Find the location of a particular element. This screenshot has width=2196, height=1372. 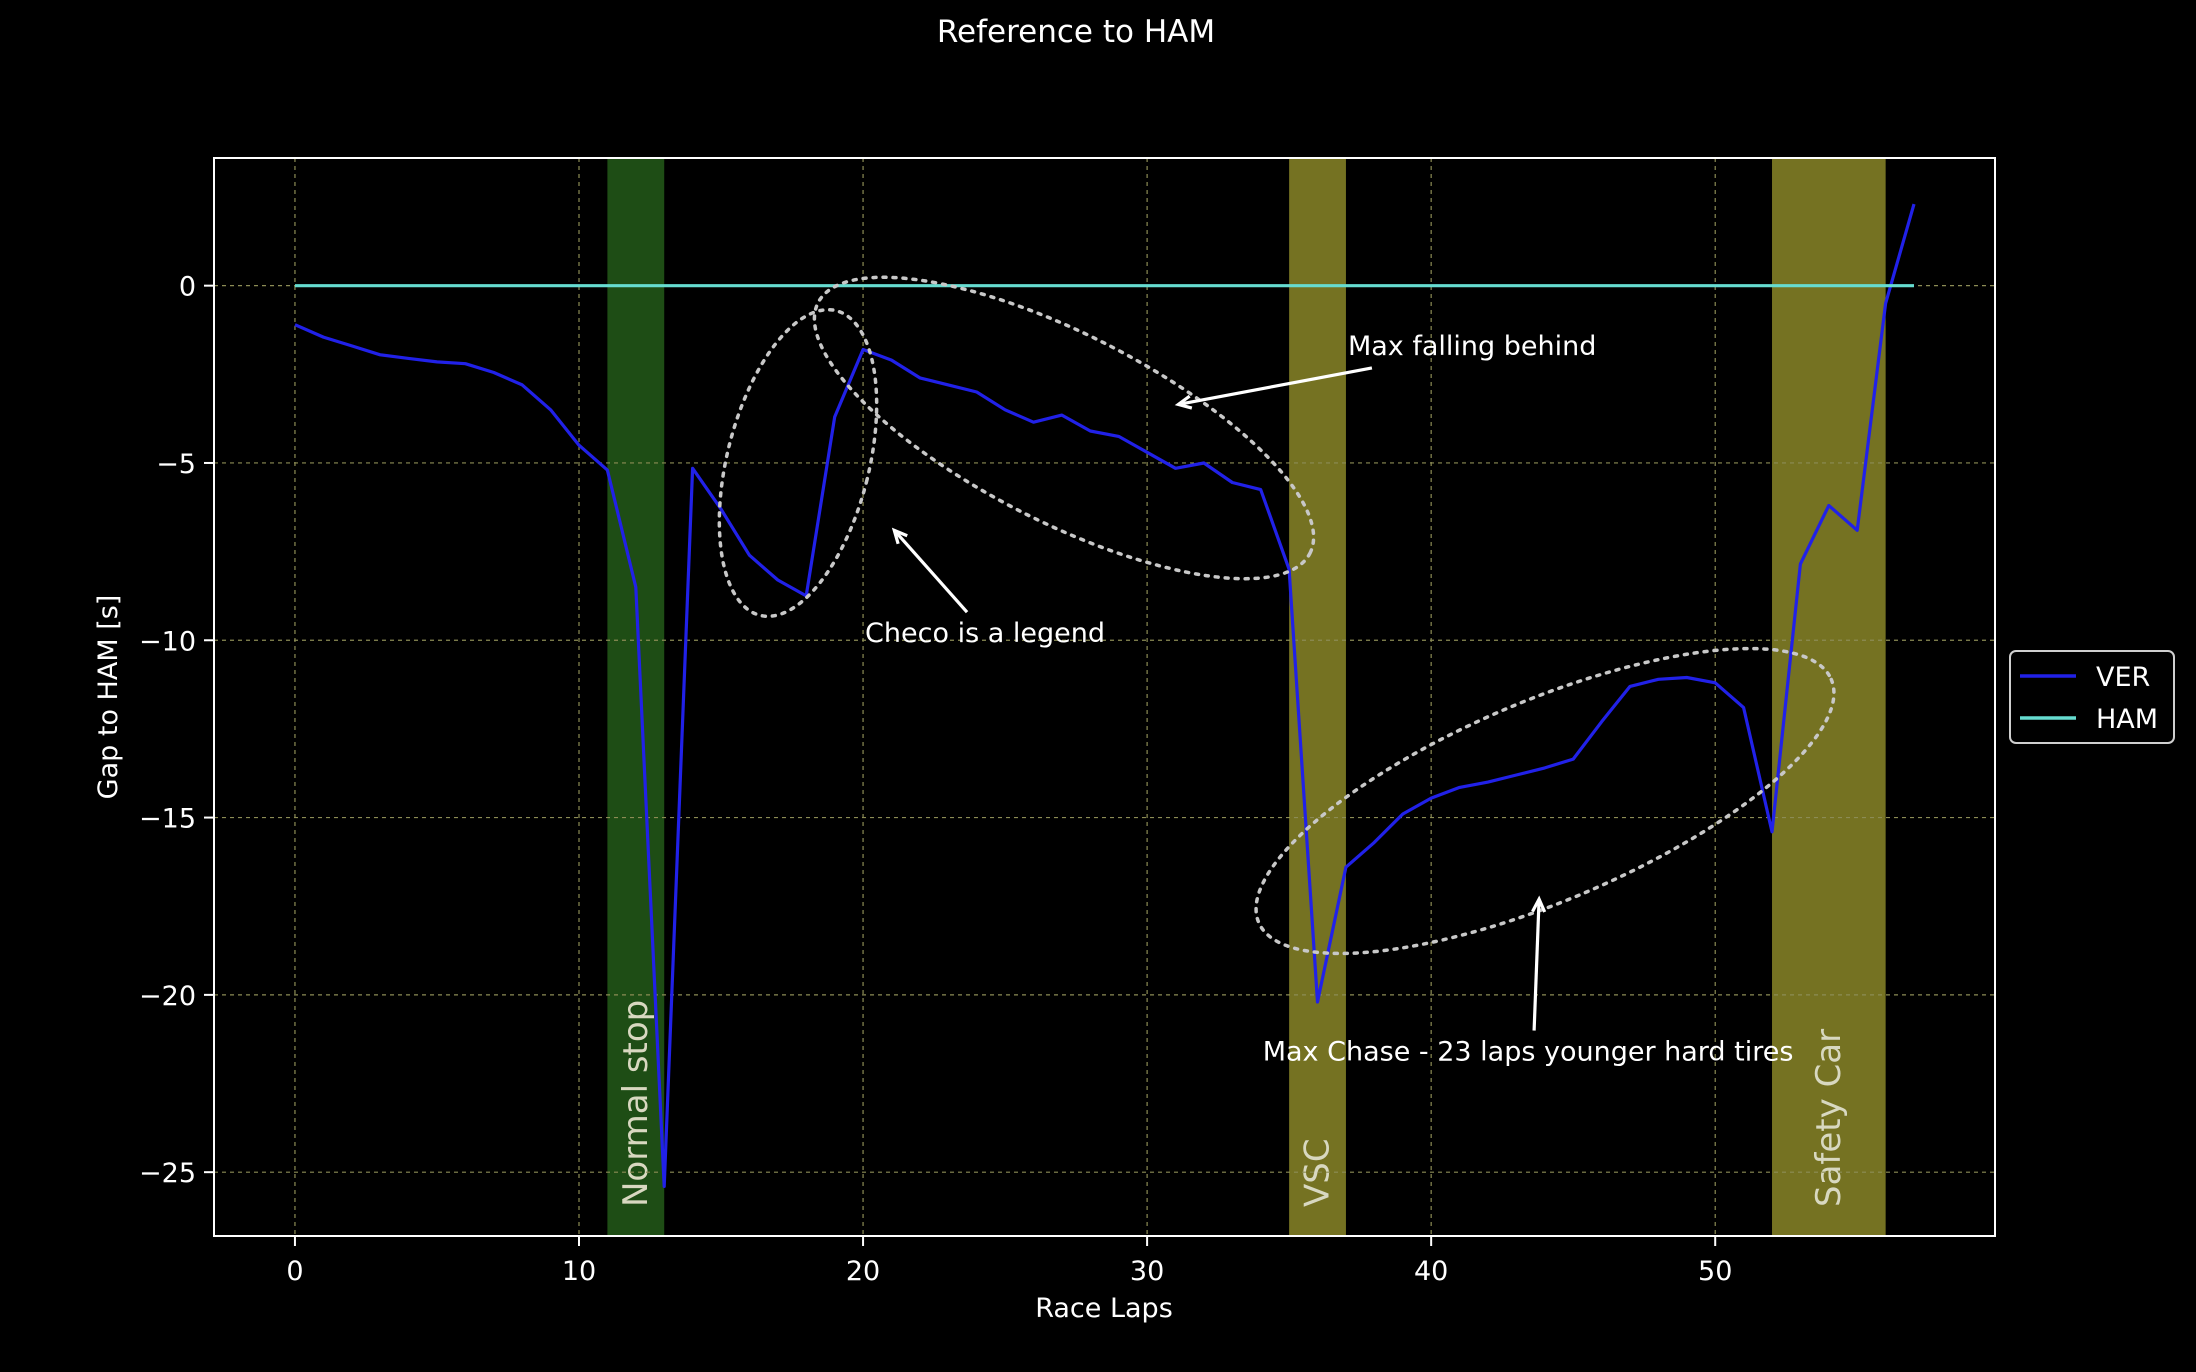

x-tick-label-2: 20 is located at coordinates (863, 1271).